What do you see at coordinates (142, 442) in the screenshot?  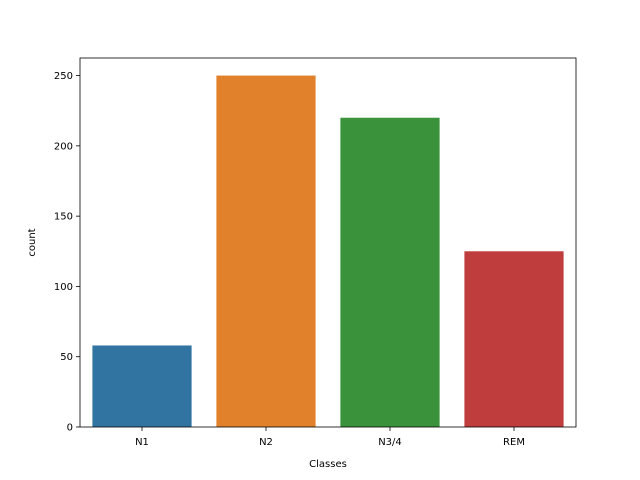 I see `x-tick-label: N1` at bounding box center [142, 442].